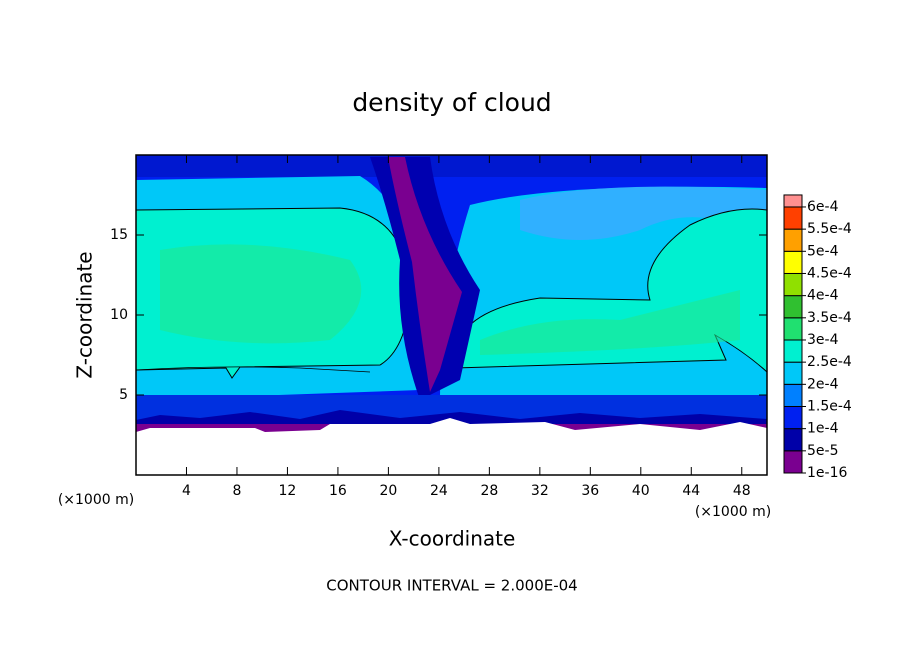 The height and width of the screenshot is (654, 904). Describe the element at coordinates (186, 491) in the screenshot. I see `x-tick-label: 4` at that location.